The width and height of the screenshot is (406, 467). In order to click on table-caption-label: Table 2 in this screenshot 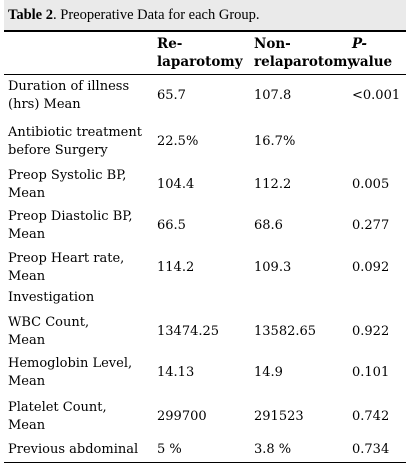, I will do `click(30, 15)`.